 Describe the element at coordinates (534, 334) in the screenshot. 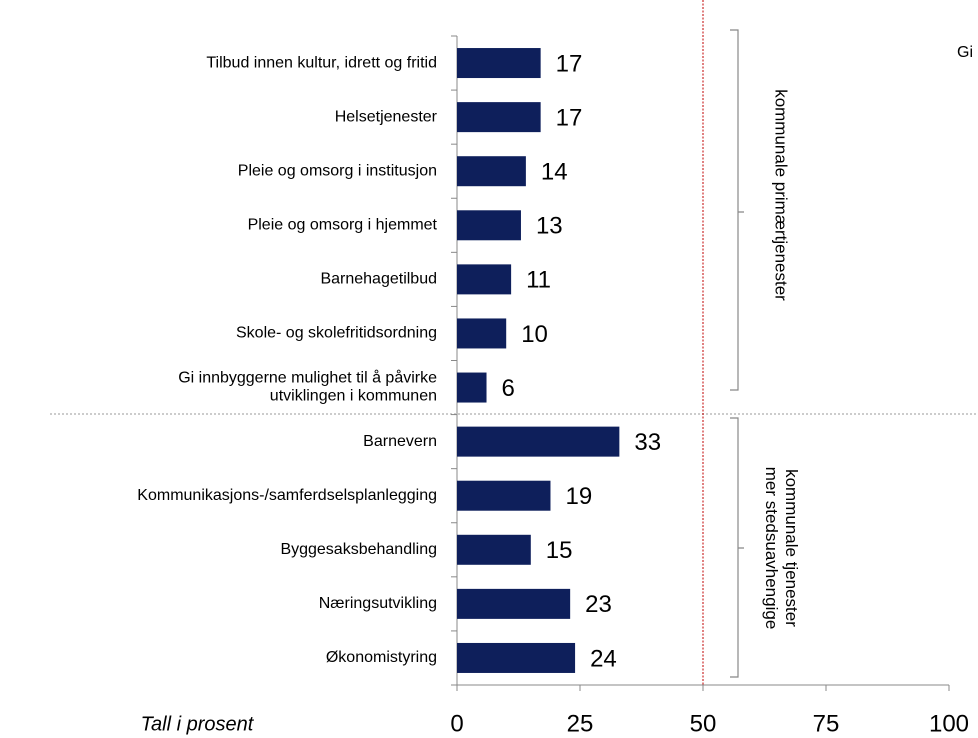

I see `value-label: 10` at that location.